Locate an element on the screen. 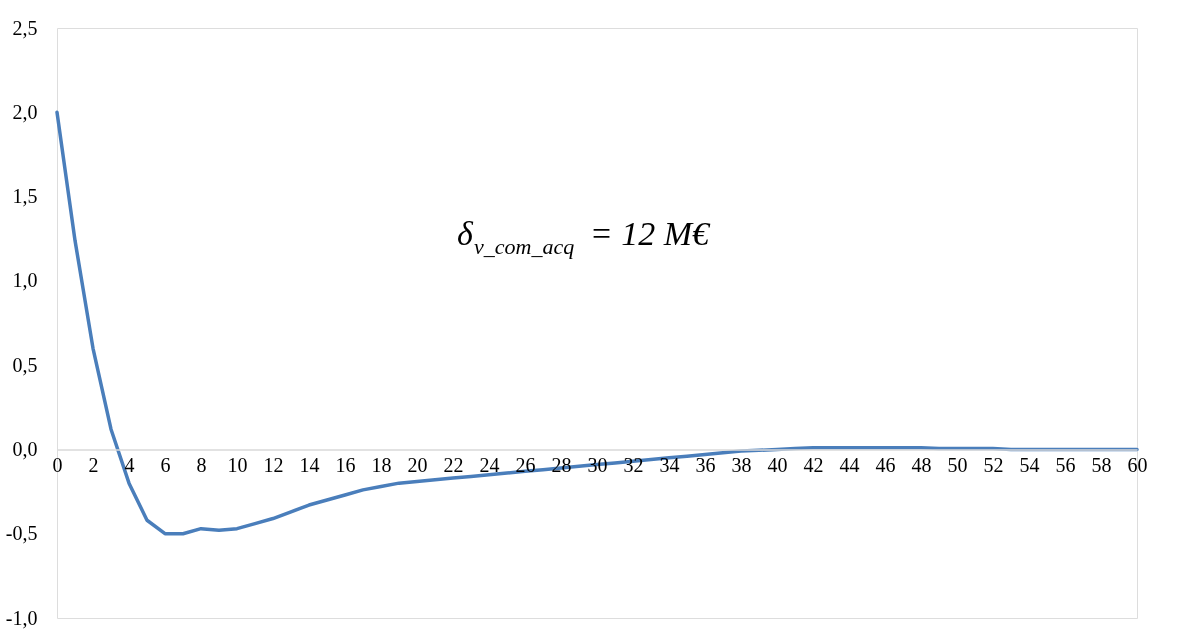 The image size is (1182, 637). x-tick-label: 58 is located at coordinates (1101, 464).